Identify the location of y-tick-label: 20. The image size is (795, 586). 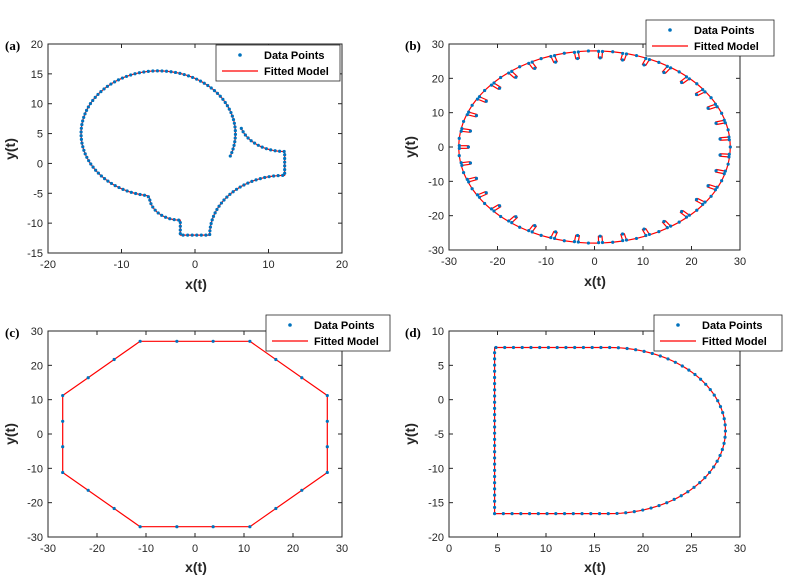
(37, 366).